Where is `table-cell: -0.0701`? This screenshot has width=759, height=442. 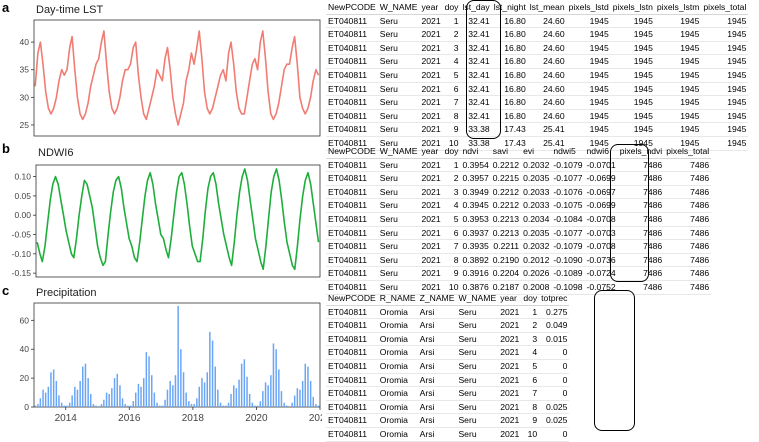
table-cell: -0.0701 is located at coordinates (601, 165).